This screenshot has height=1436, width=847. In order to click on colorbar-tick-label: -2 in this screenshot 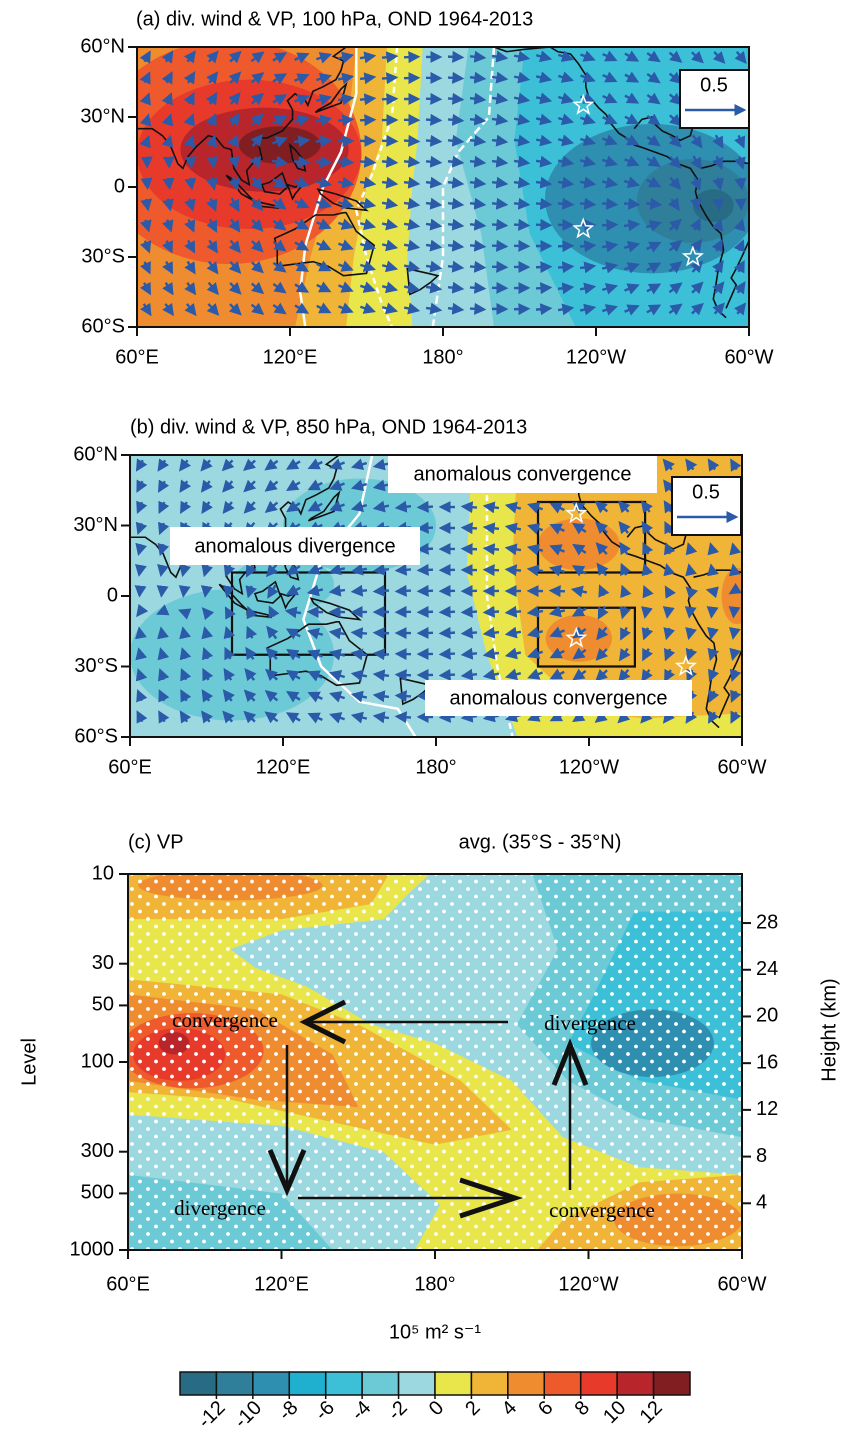, I will do `click(398, 1411)`.